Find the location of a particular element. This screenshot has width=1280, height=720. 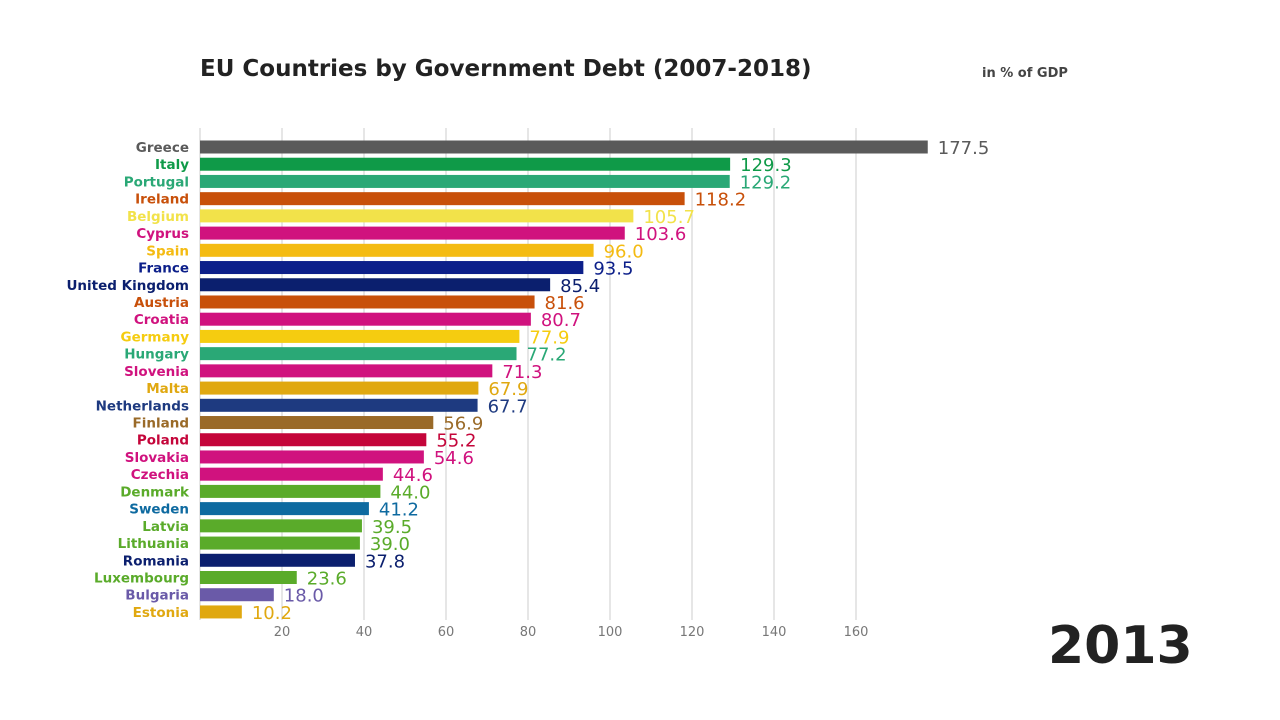

category-label: Cyprus is located at coordinates (162, 234).